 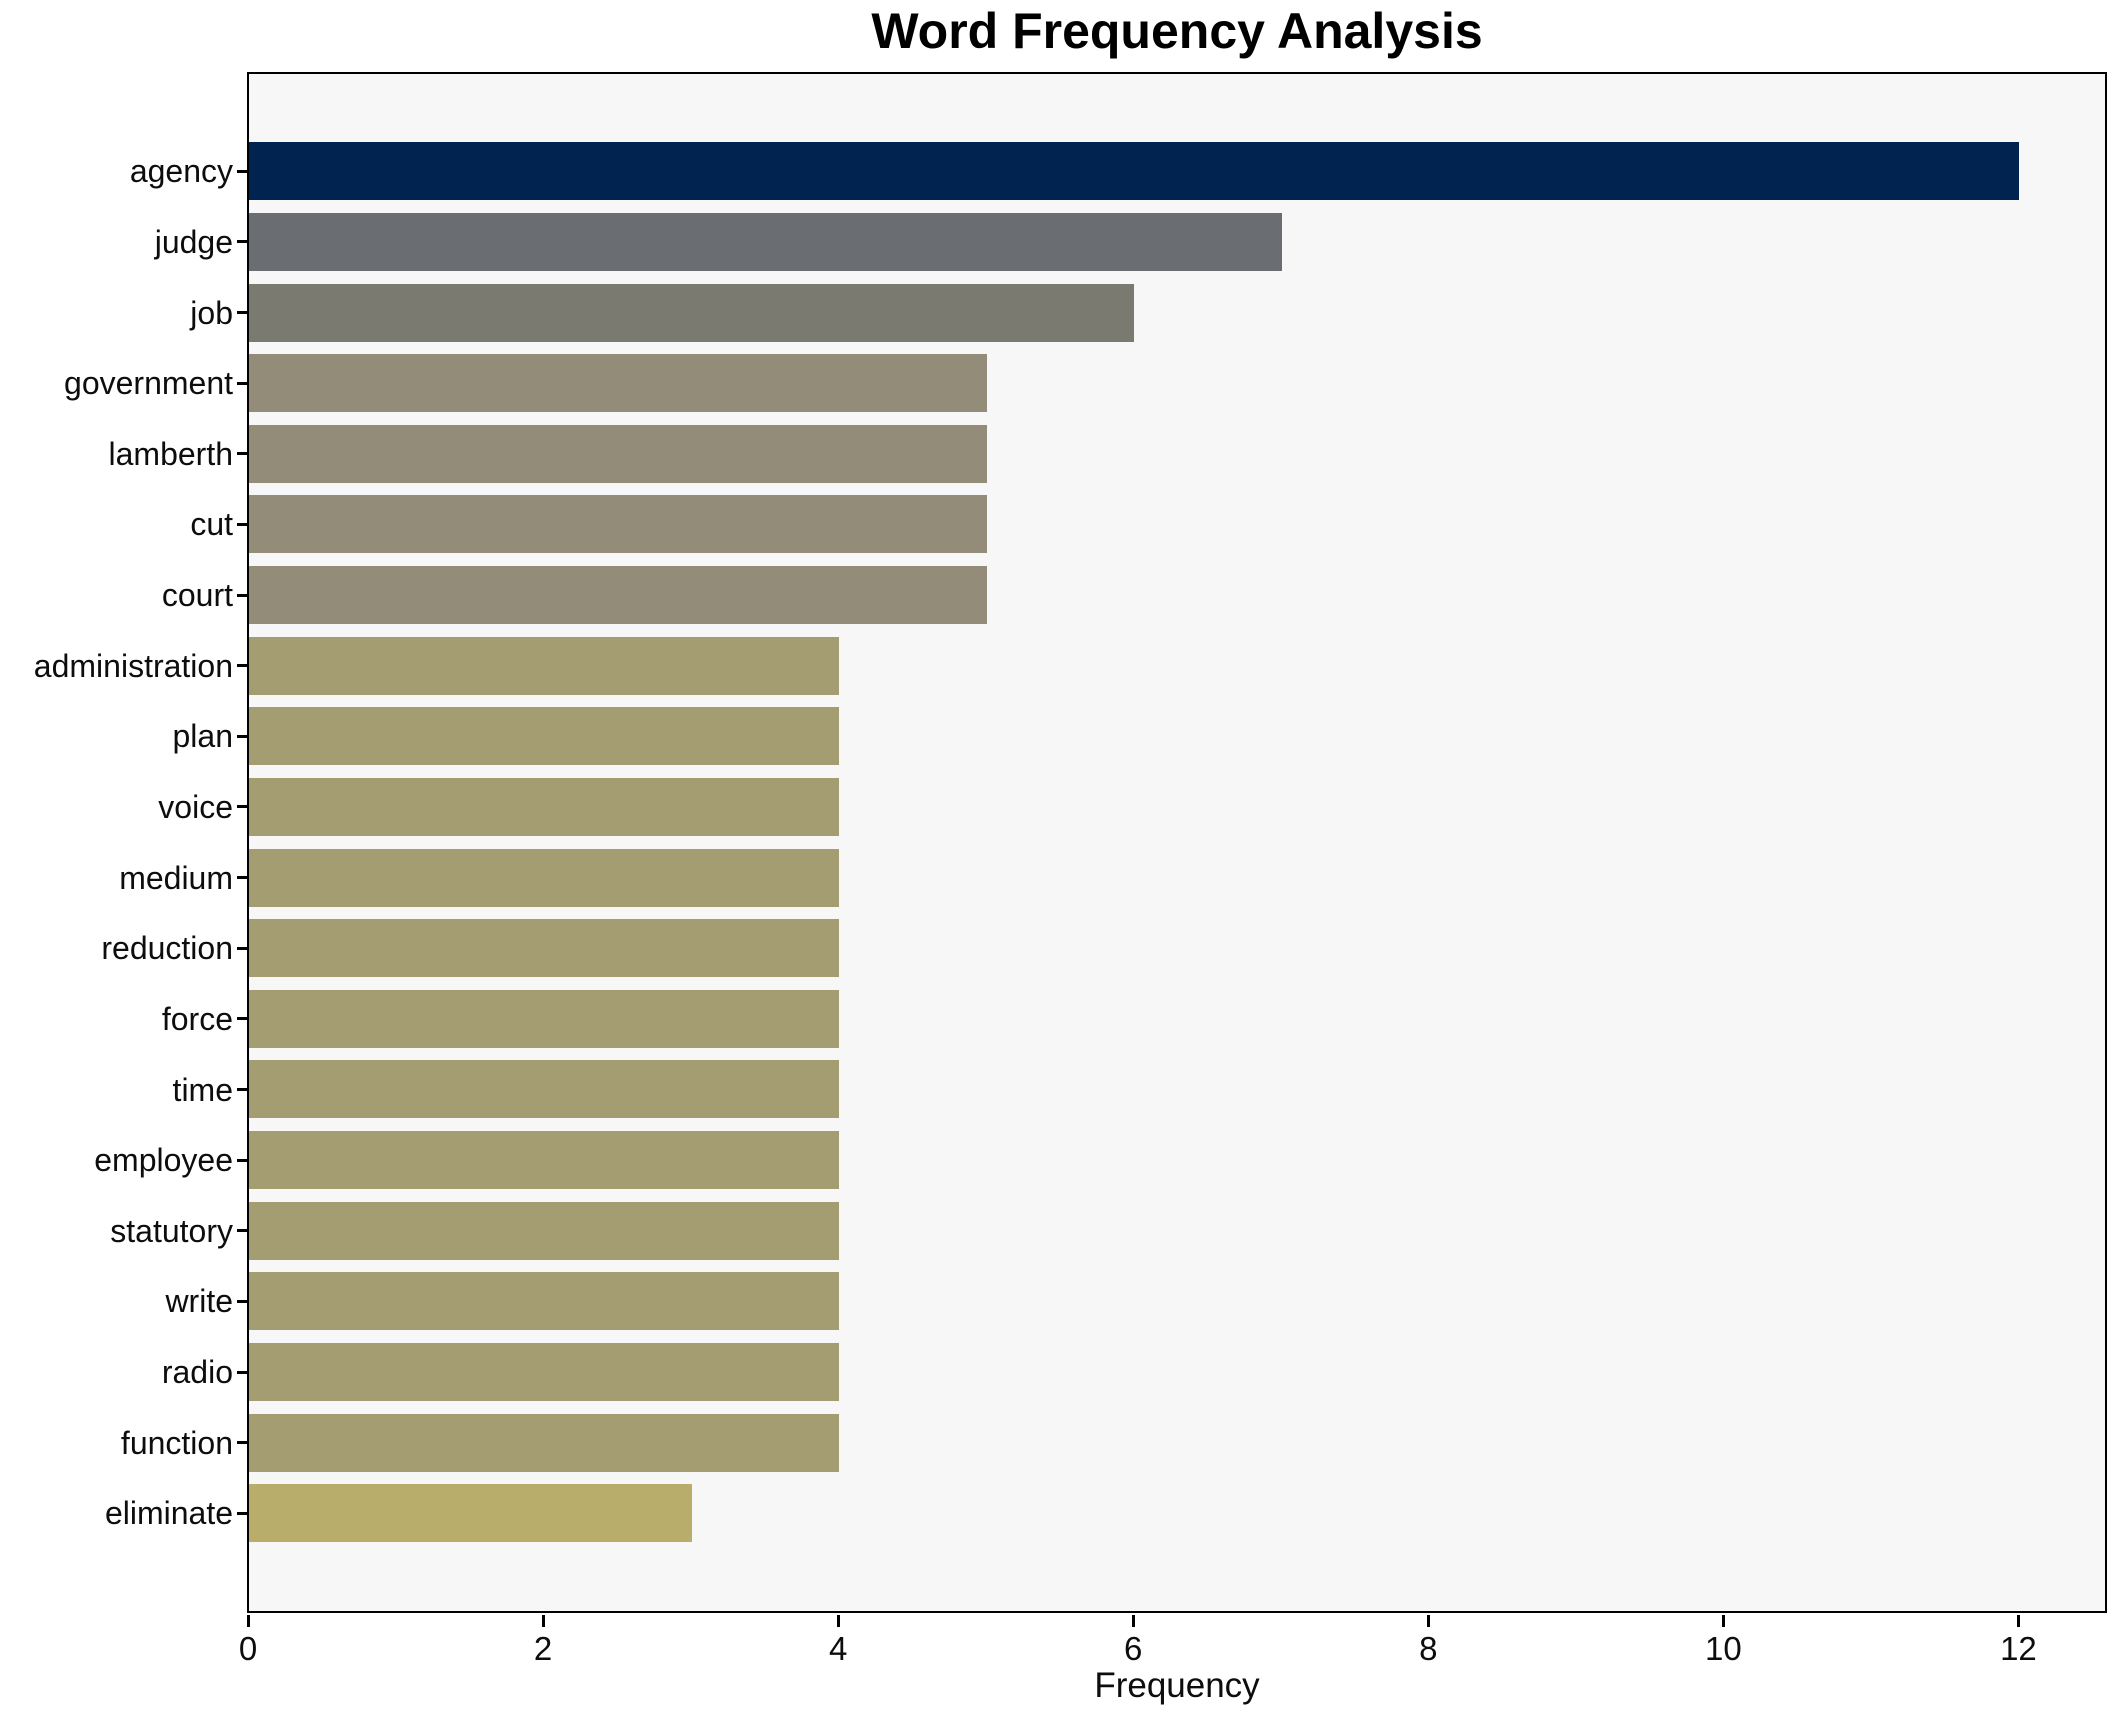 I want to click on y-tick-label-administration: administration, so click(x=133, y=665).